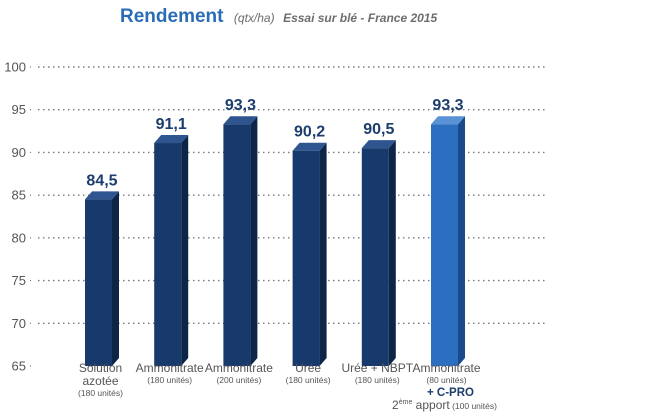  What do you see at coordinates (309, 132) in the screenshot?
I see `value-label: 90,2` at bounding box center [309, 132].